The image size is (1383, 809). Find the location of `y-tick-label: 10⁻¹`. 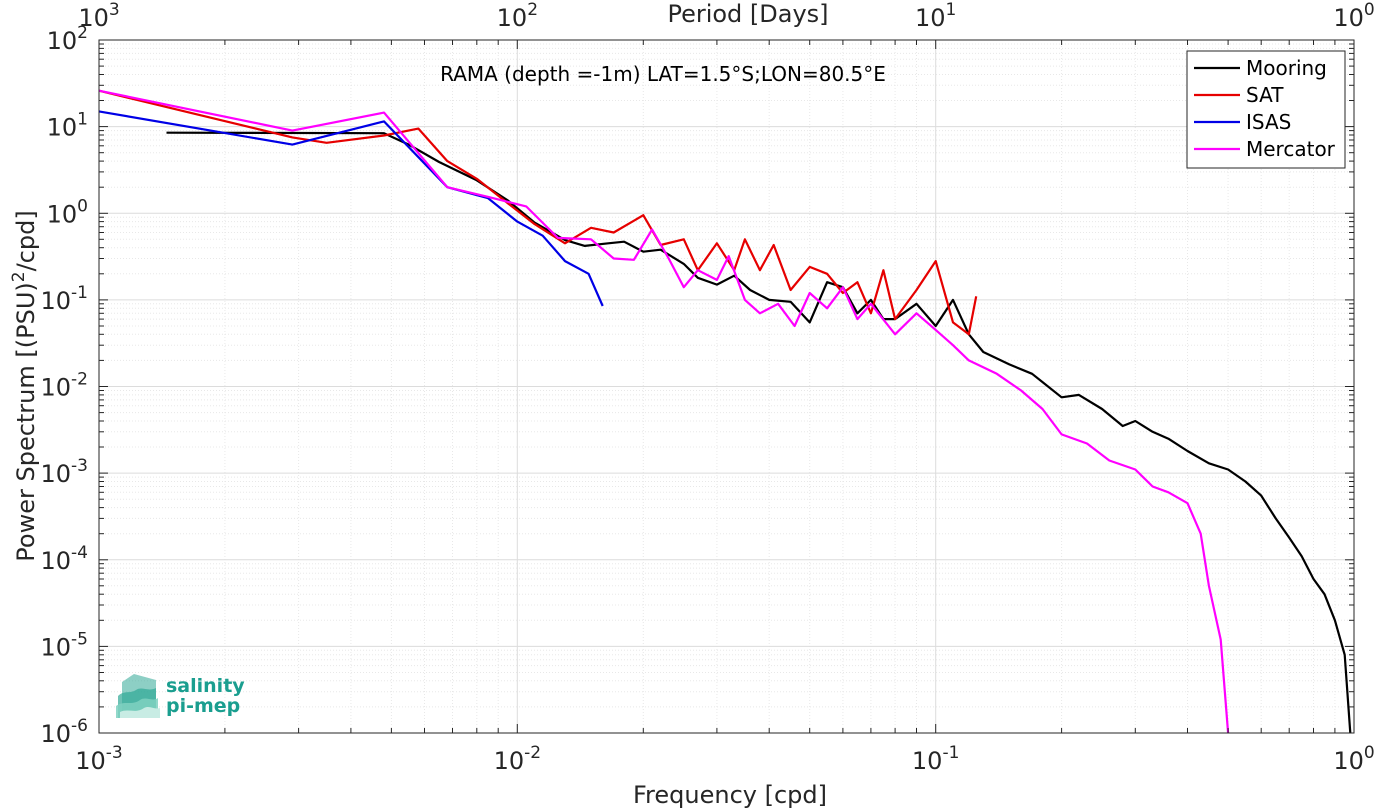

y-tick-label: 10⁻¹ is located at coordinates (65, 299).